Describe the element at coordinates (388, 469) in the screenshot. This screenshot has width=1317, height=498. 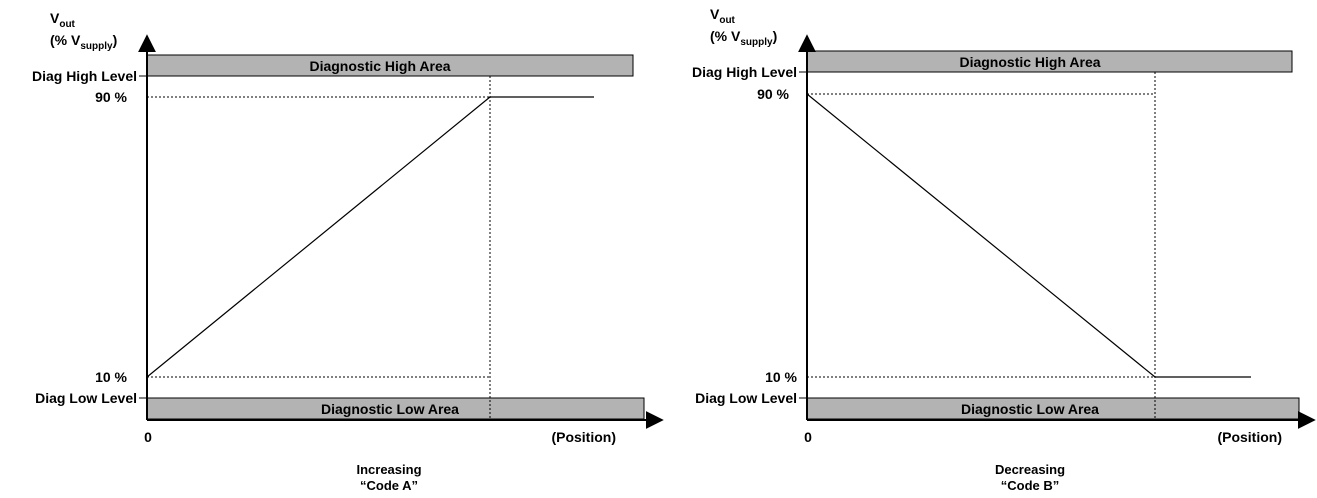
I see `caption-line1: Increasing` at that location.